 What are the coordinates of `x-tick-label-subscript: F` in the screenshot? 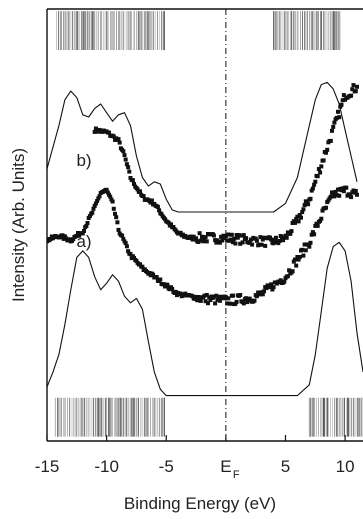 It's located at (236, 475).